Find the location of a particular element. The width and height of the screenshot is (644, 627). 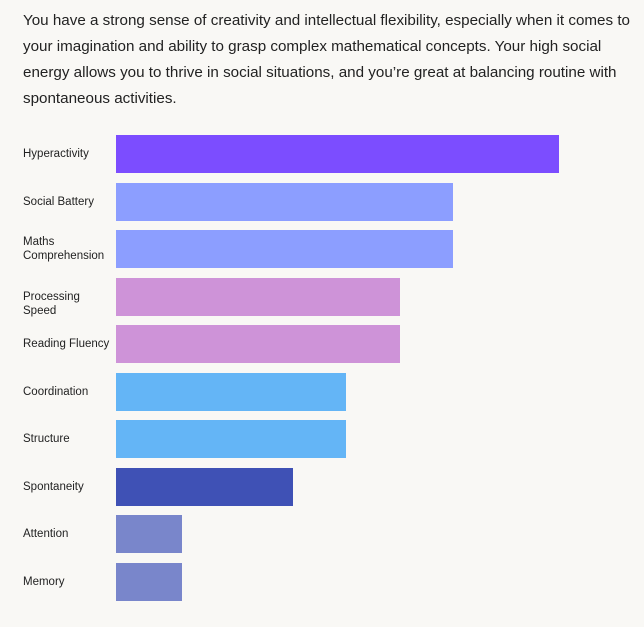

bar-coordination is located at coordinates (231, 391).